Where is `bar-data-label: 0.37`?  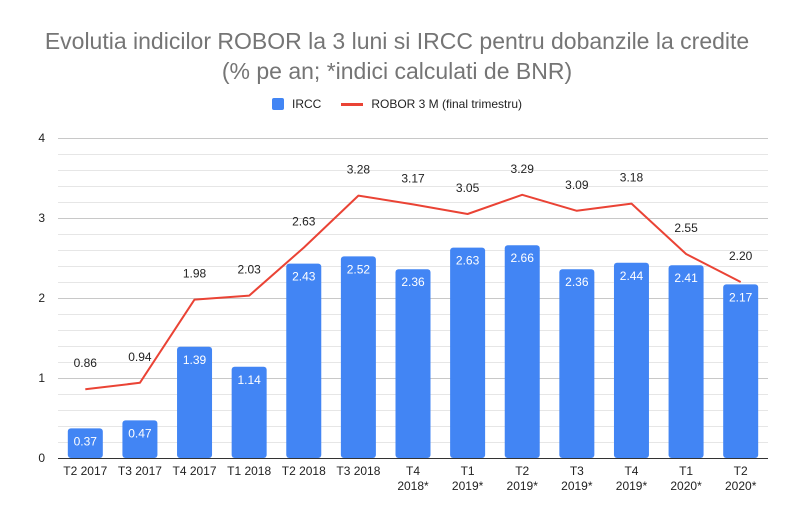
bar-data-label: 0.37 is located at coordinates (86, 441).